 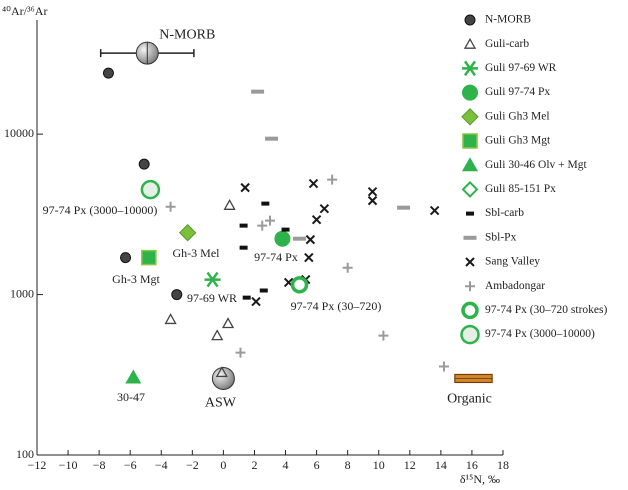 I want to click on legend-label: Guli-carb, so click(x=507, y=44).